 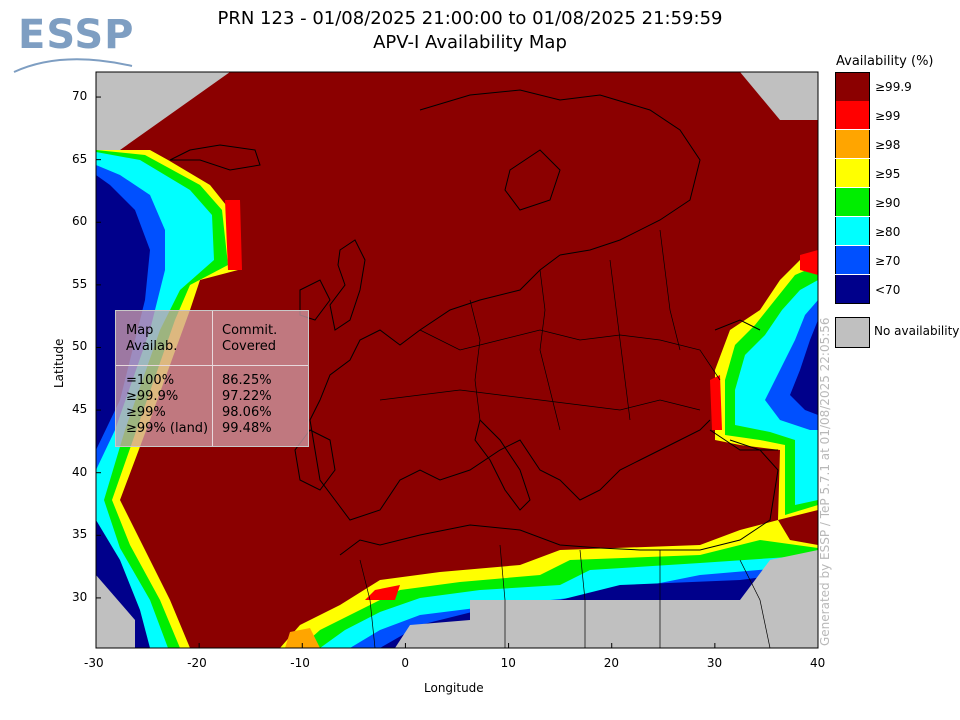 I want to click on no-availability-top-left, so click(x=163, y=111).